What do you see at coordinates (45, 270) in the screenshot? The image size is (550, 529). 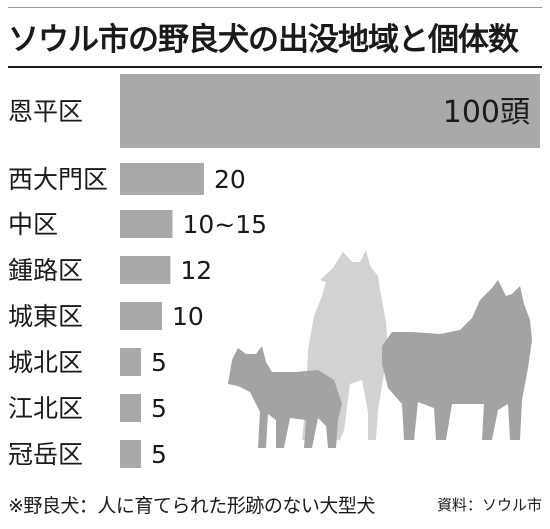 I see `category-label: 鍾路区` at bounding box center [45, 270].